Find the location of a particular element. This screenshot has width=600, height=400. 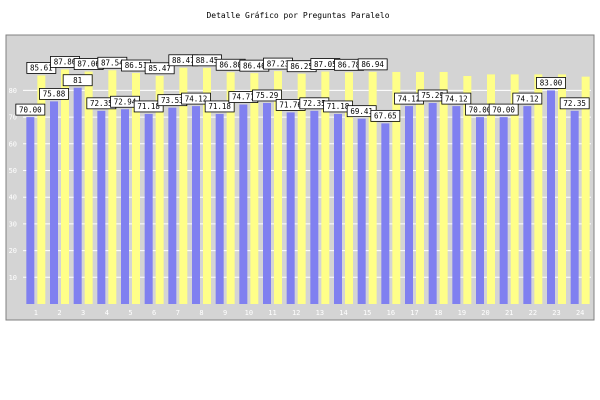

data-label-text: 87.54 is located at coordinates (112, 62).